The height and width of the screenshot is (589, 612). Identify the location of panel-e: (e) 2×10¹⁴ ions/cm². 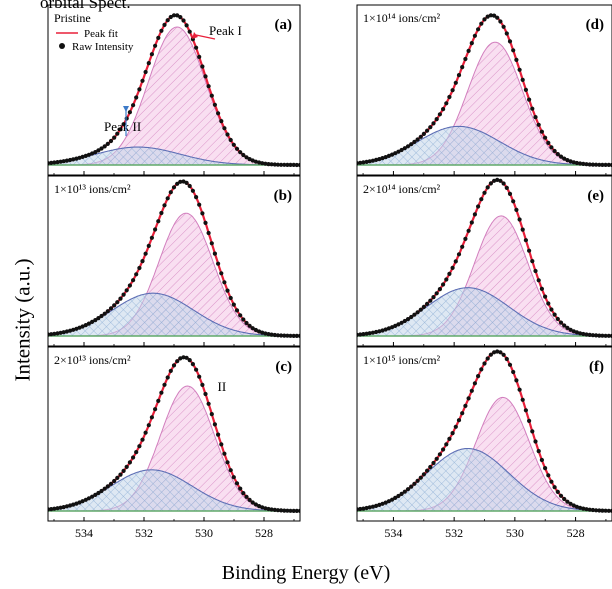
(484, 261).